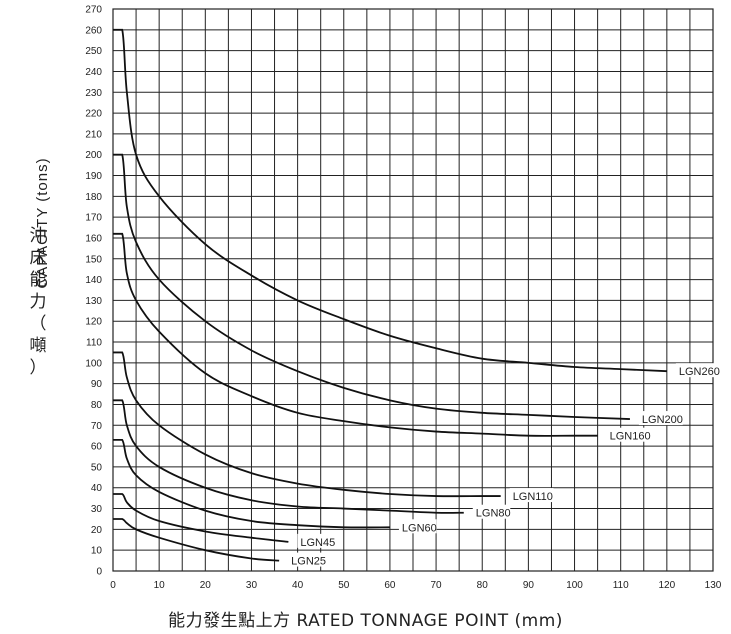  What do you see at coordinates (93, 176) in the screenshot?
I see `y-tick-label: 190` at bounding box center [93, 176].